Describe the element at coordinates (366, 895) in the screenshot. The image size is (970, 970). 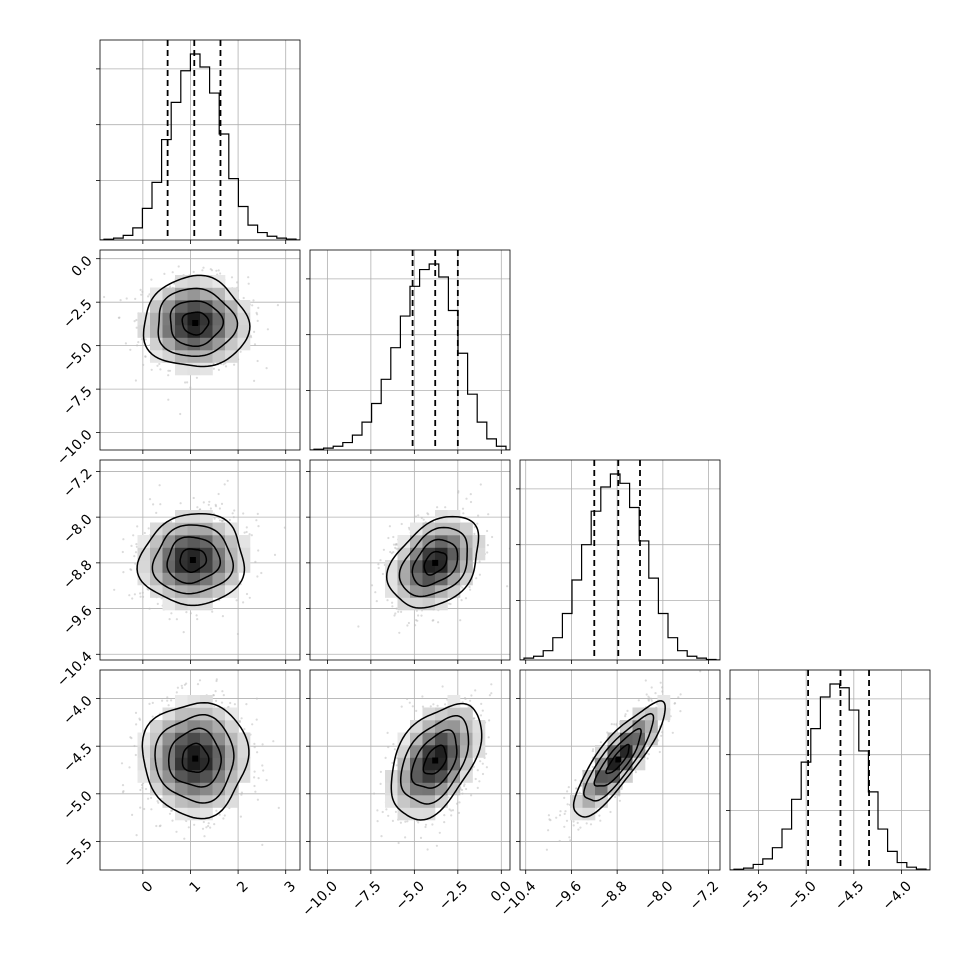
I see `x-tick-label: −7.5` at that location.